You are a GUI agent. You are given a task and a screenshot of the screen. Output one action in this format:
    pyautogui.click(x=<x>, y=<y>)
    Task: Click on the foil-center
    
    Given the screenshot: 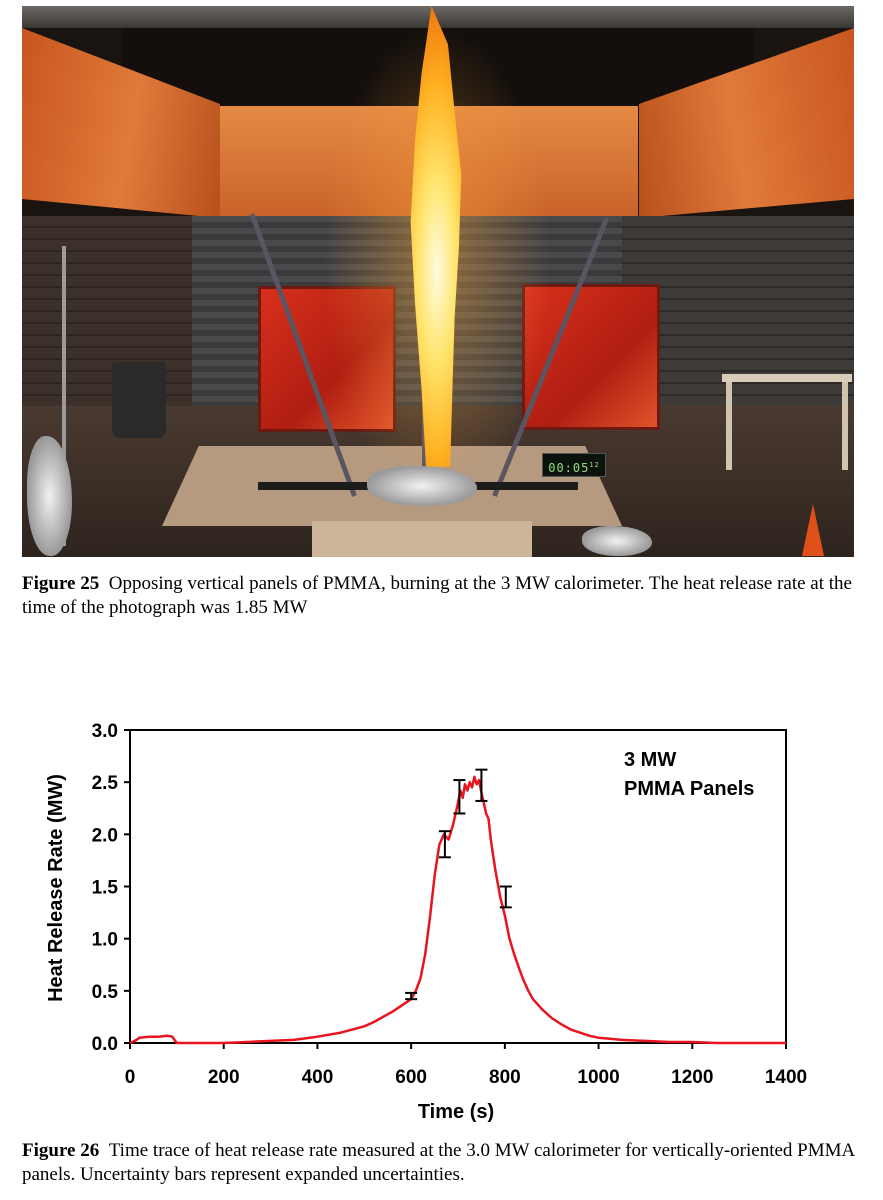 What is the action you would take?
    pyautogui.click(x=422, y=486)
    